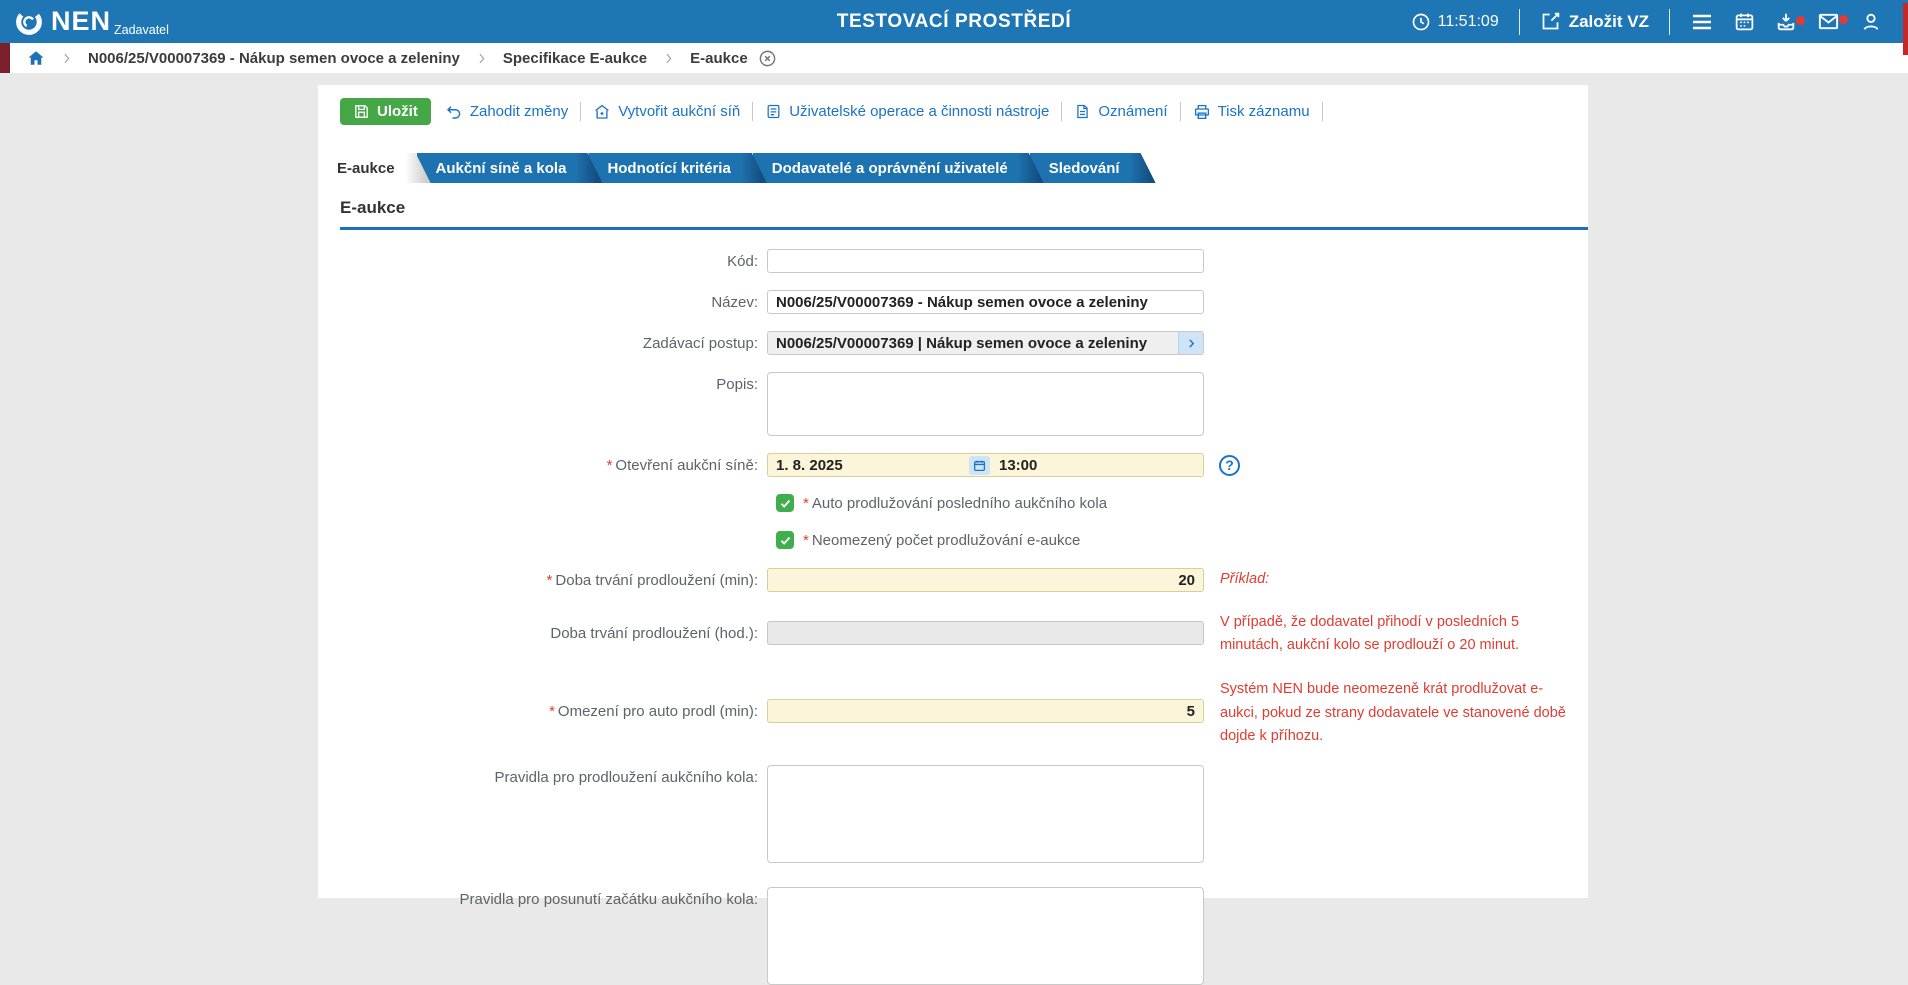 The image size is (1908, 985). I want to click on user-operations-link: Uživatelské operace a činnosti nástroje, so click(907, 111).